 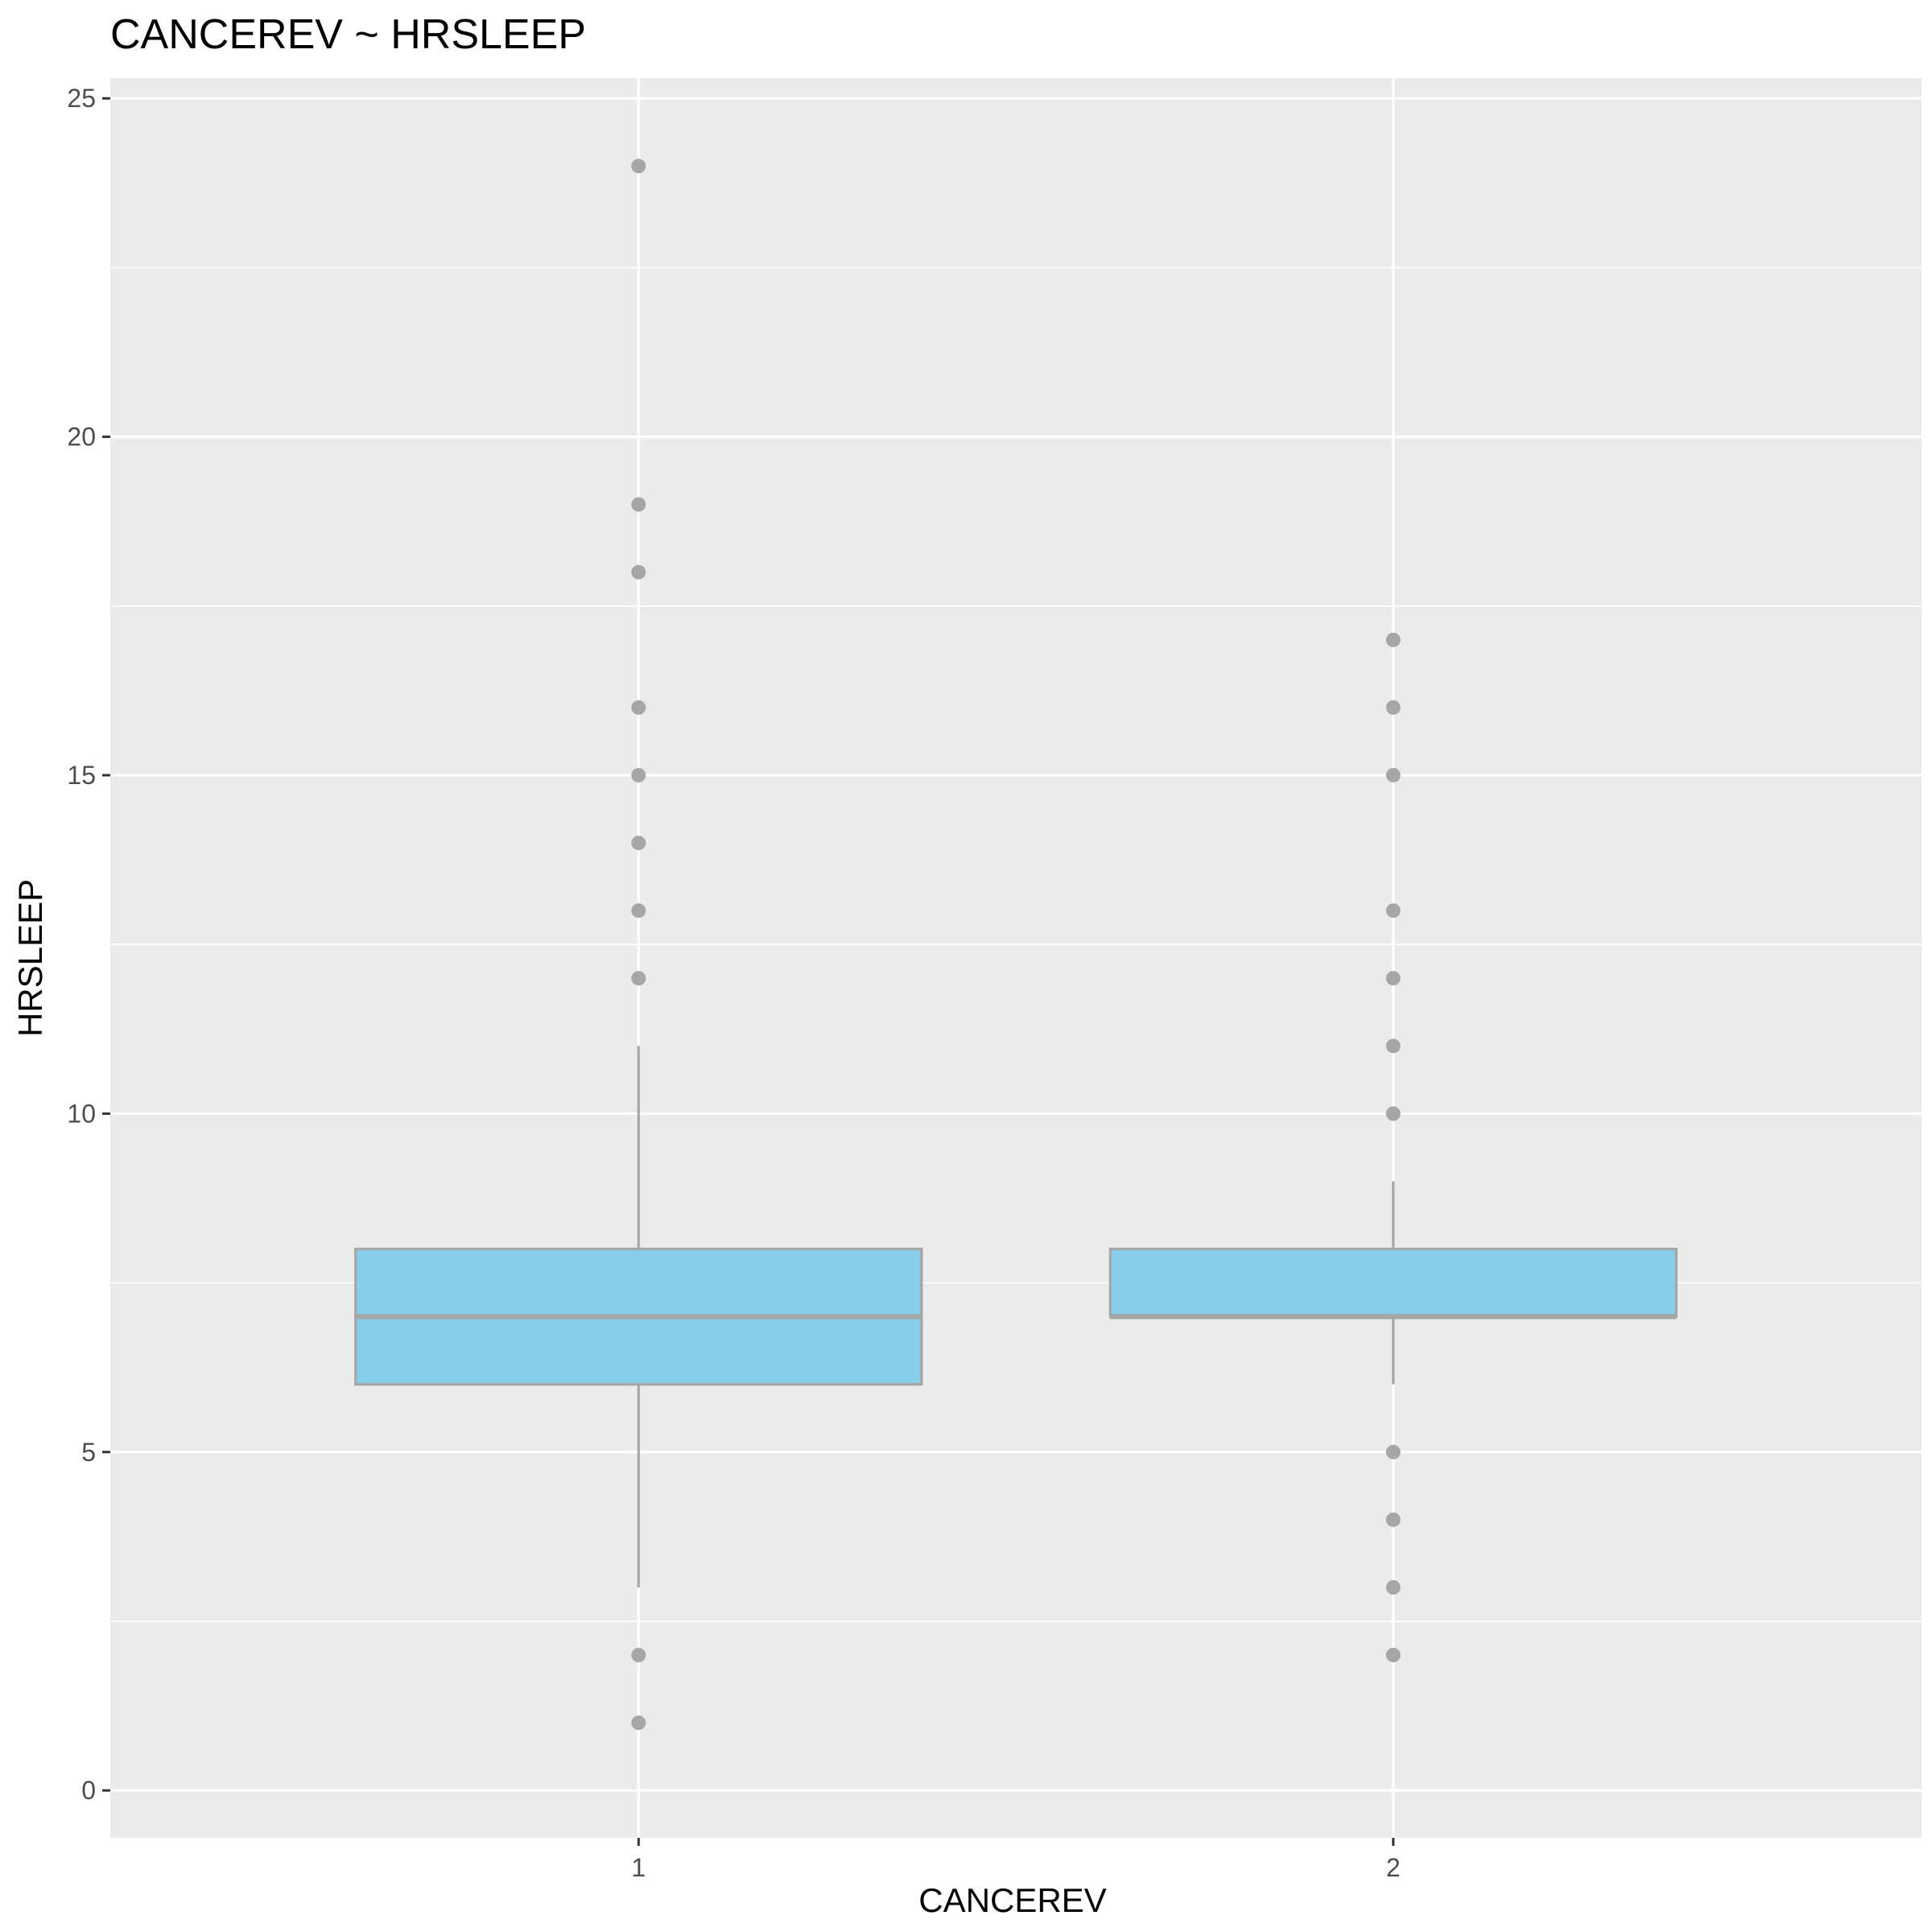 I want to click on y-tick-label: 15, so click(x=81, y=775).